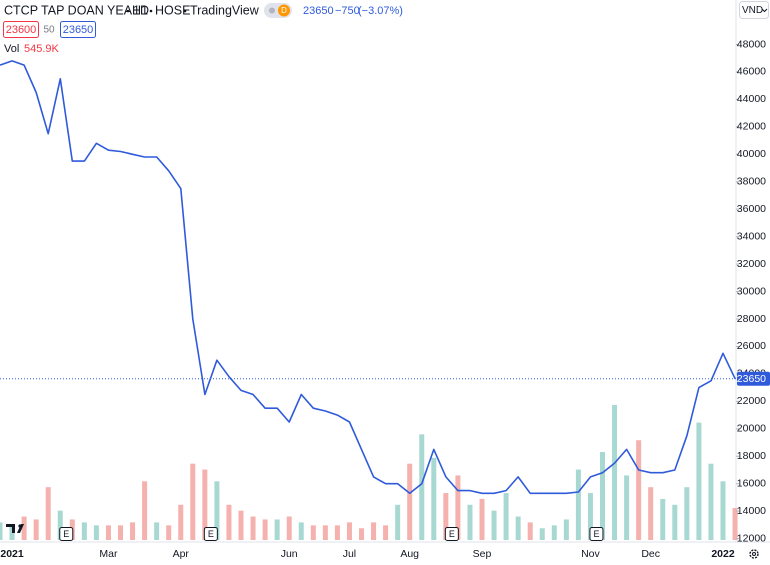 The width and height of the screenshot is (770, 565). I want to click on x-tick-label: Aug, so click(409, 554).